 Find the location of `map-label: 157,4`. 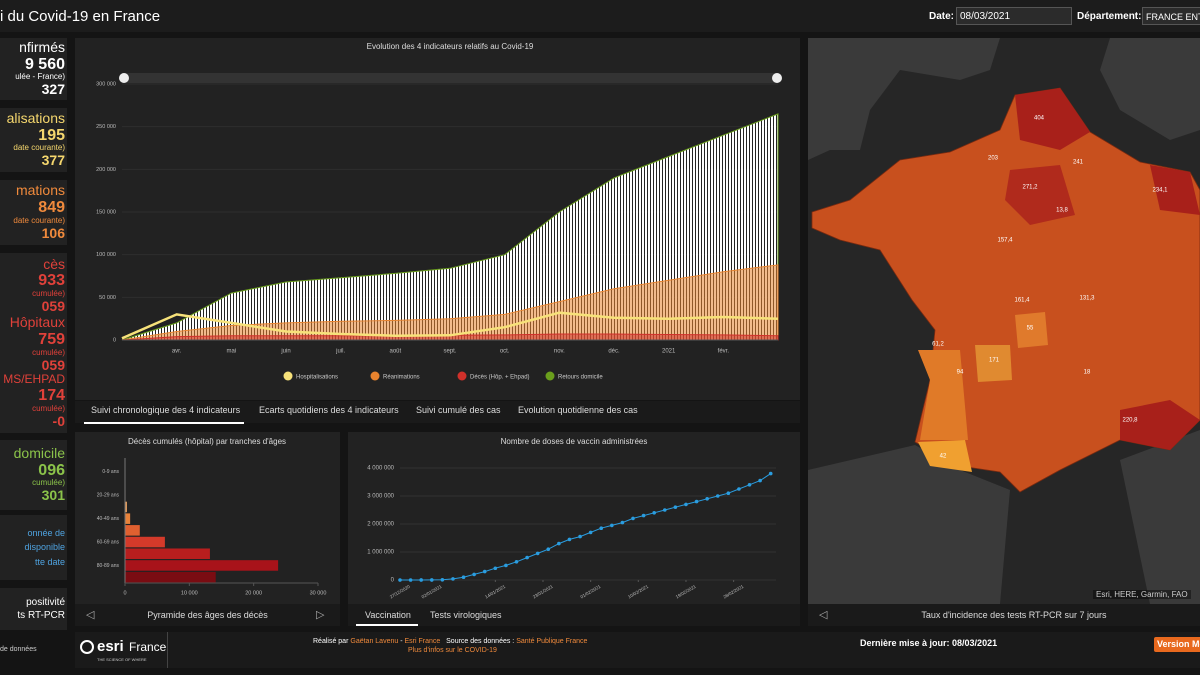

map-label: 157,4 is located at coordinates (1005, 241).